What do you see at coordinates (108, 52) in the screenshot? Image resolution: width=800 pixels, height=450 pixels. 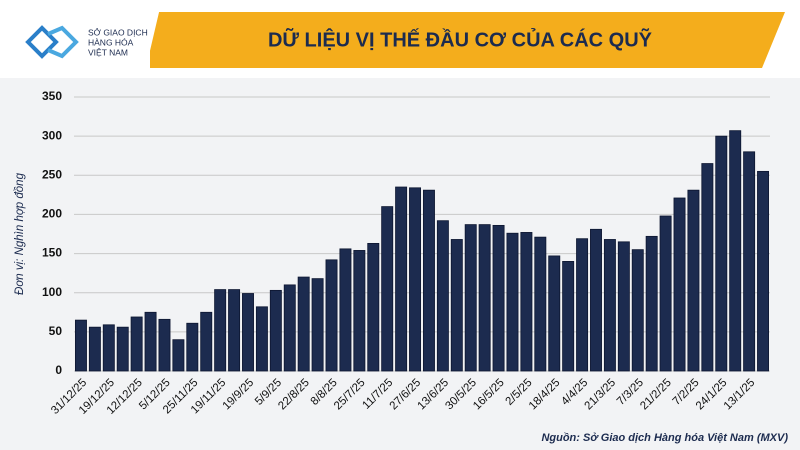 I see `logo-text: VIỆT NAM` at bounding box center [108, 52].